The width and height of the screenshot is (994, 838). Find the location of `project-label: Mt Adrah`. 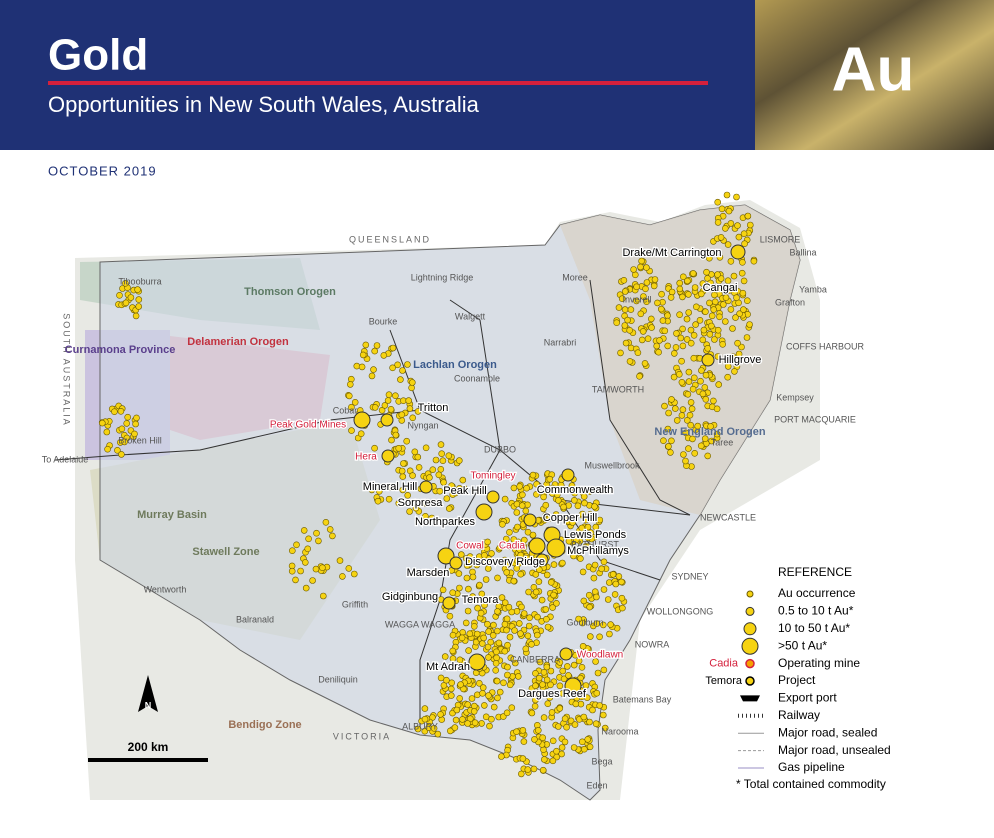

project-label: Mt Adrah is located at coordinates (448, 667).